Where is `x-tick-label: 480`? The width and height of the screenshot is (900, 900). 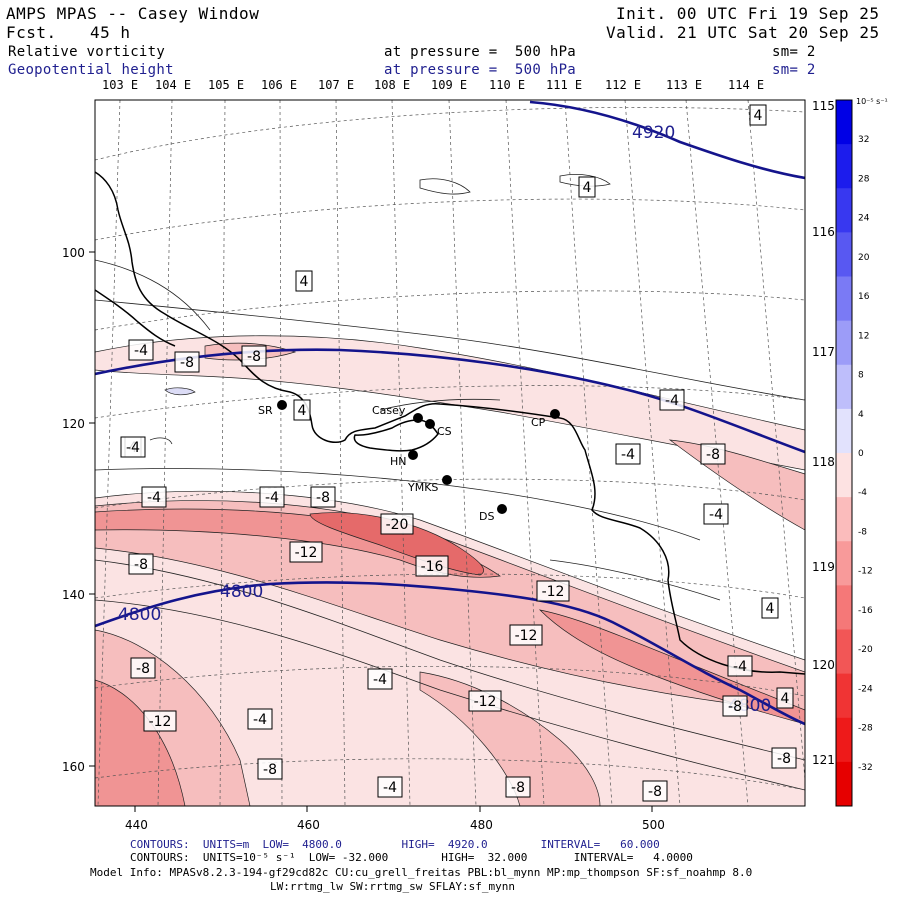
x-tick-label: 480 is located at coordinates (481, 825).